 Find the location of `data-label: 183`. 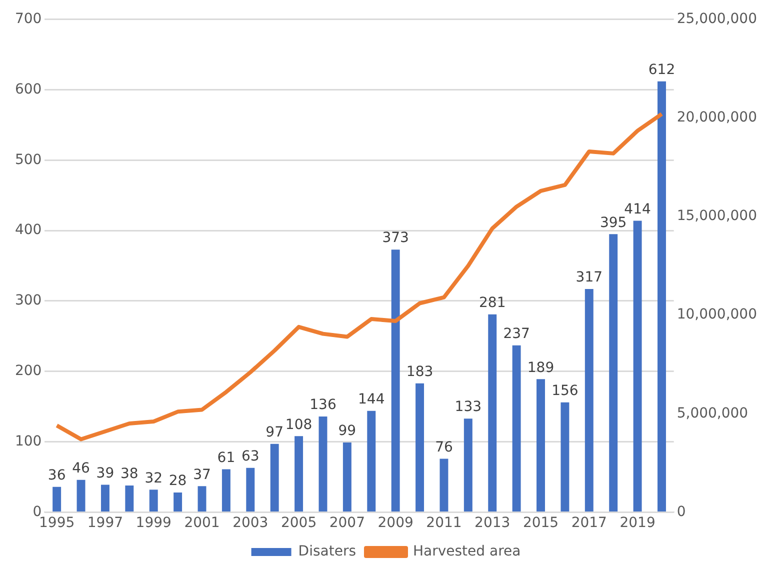

data-label: 183 is located at coordinates (420, 372).